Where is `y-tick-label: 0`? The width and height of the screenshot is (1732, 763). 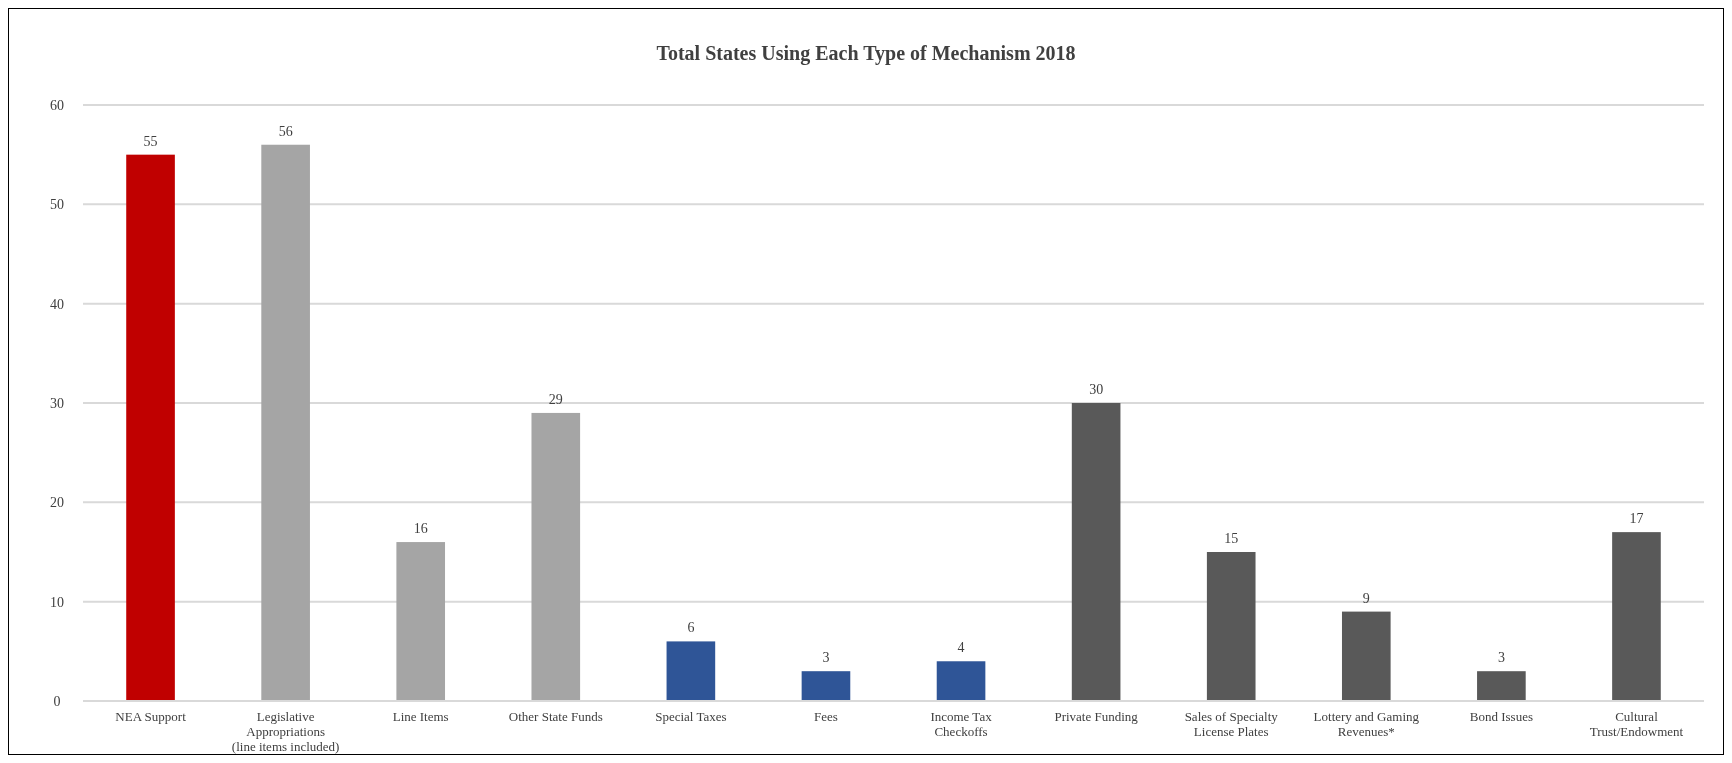
y-tick-label: 0 is located at coordinates (57, 701).